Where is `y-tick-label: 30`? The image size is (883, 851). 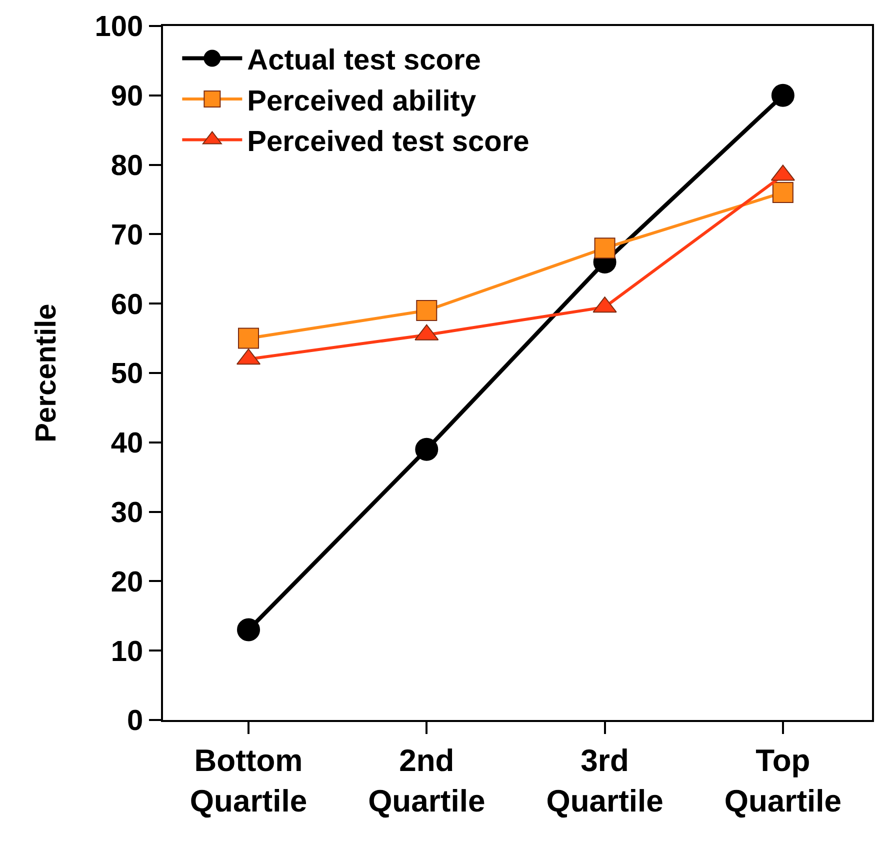 y-tick-label: 30 is located at coordinates (127, 512).